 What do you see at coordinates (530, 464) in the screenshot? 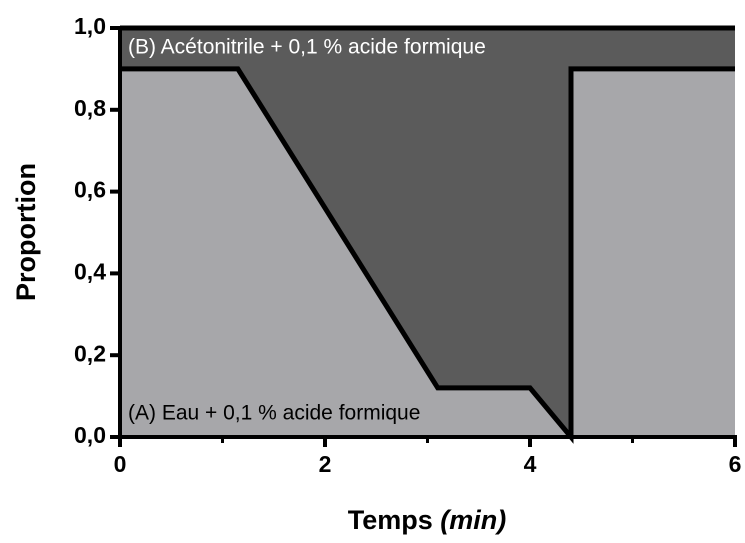
I see `x-tick-label: 4` at bounding box center [530, 464].